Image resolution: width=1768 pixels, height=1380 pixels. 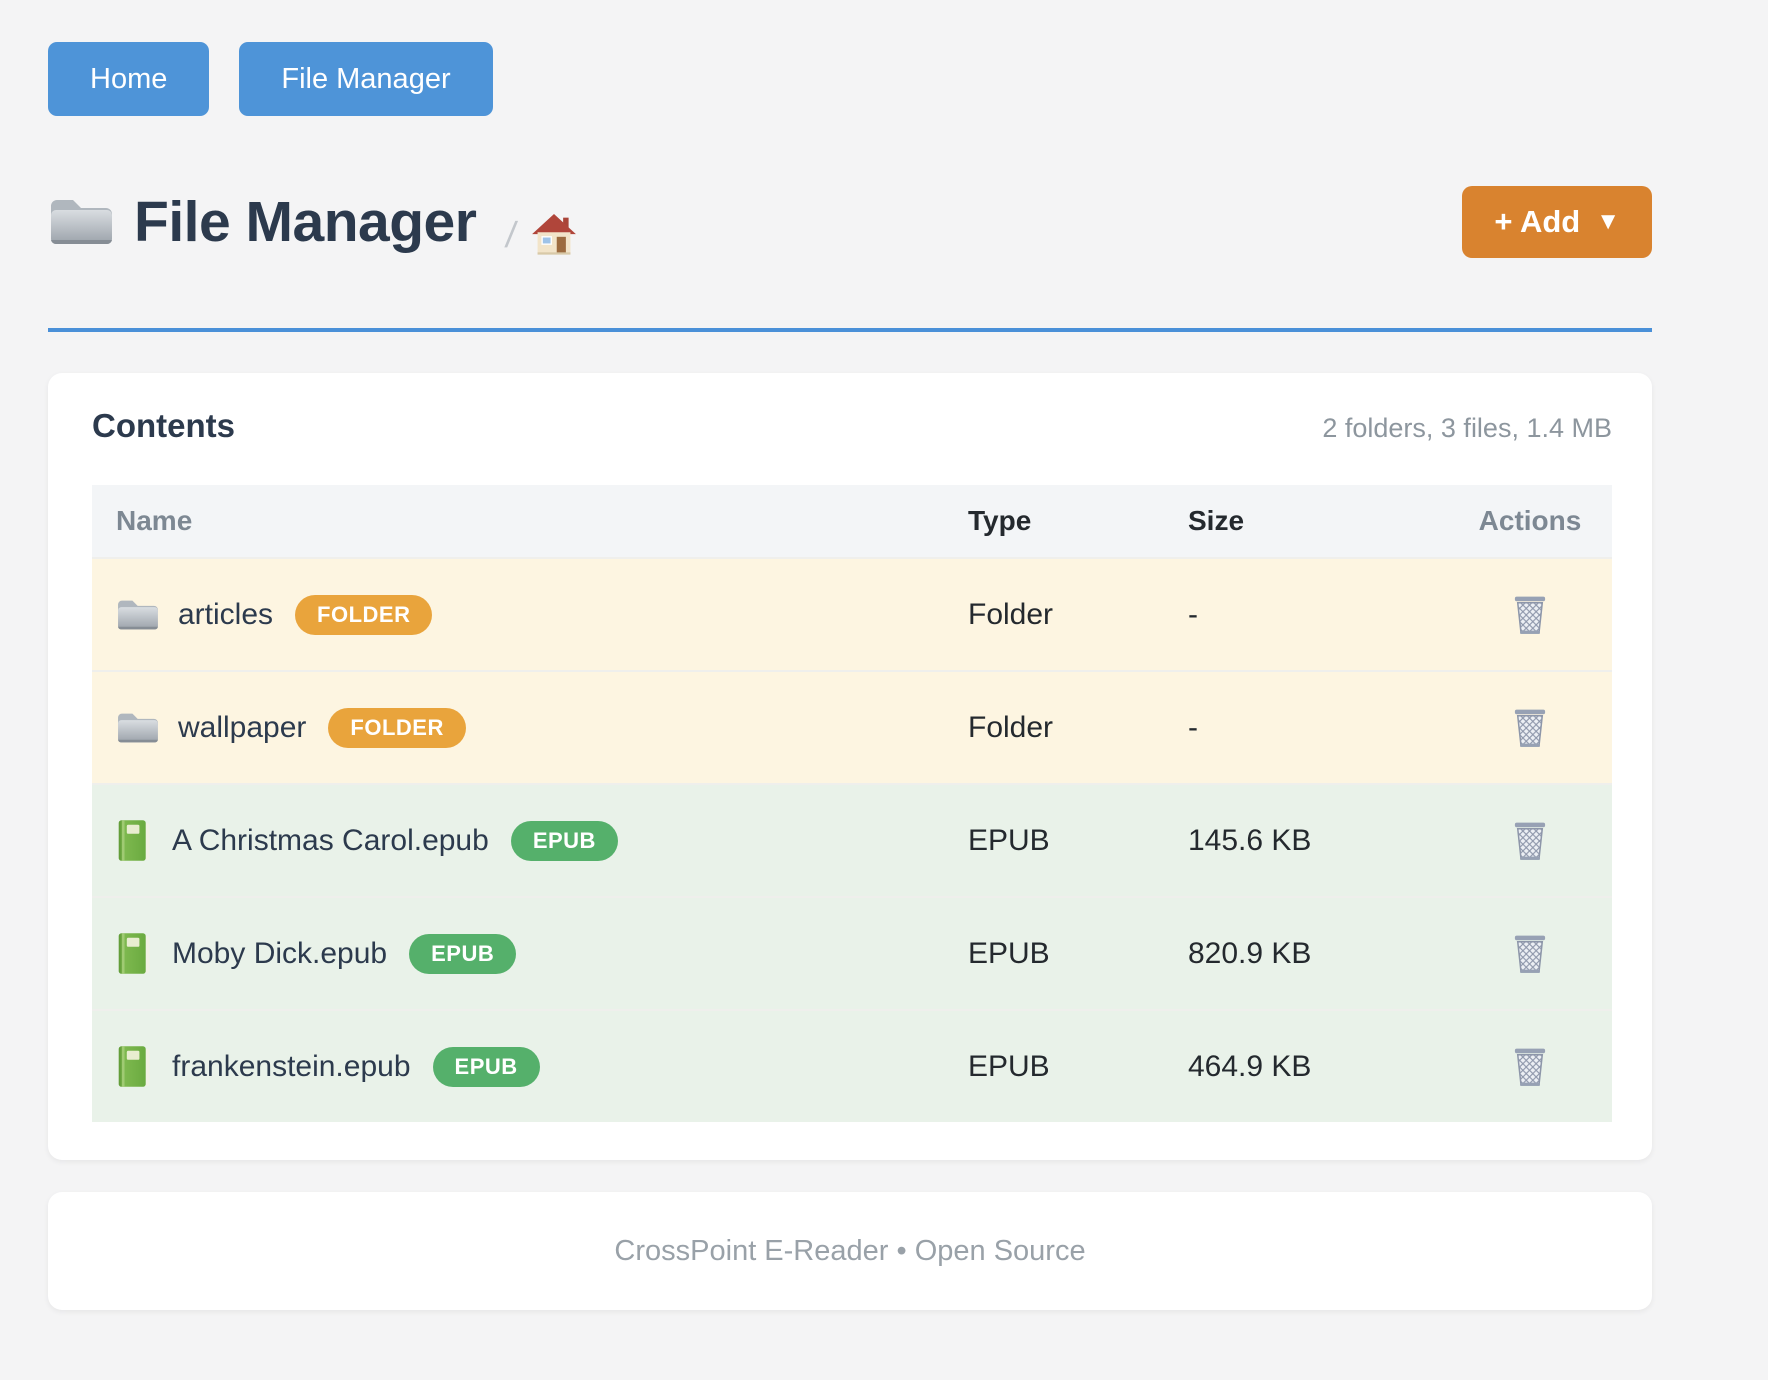 I want to click on table-row: wallpaper FOLDER Folder -, so click(x=852, y=726).